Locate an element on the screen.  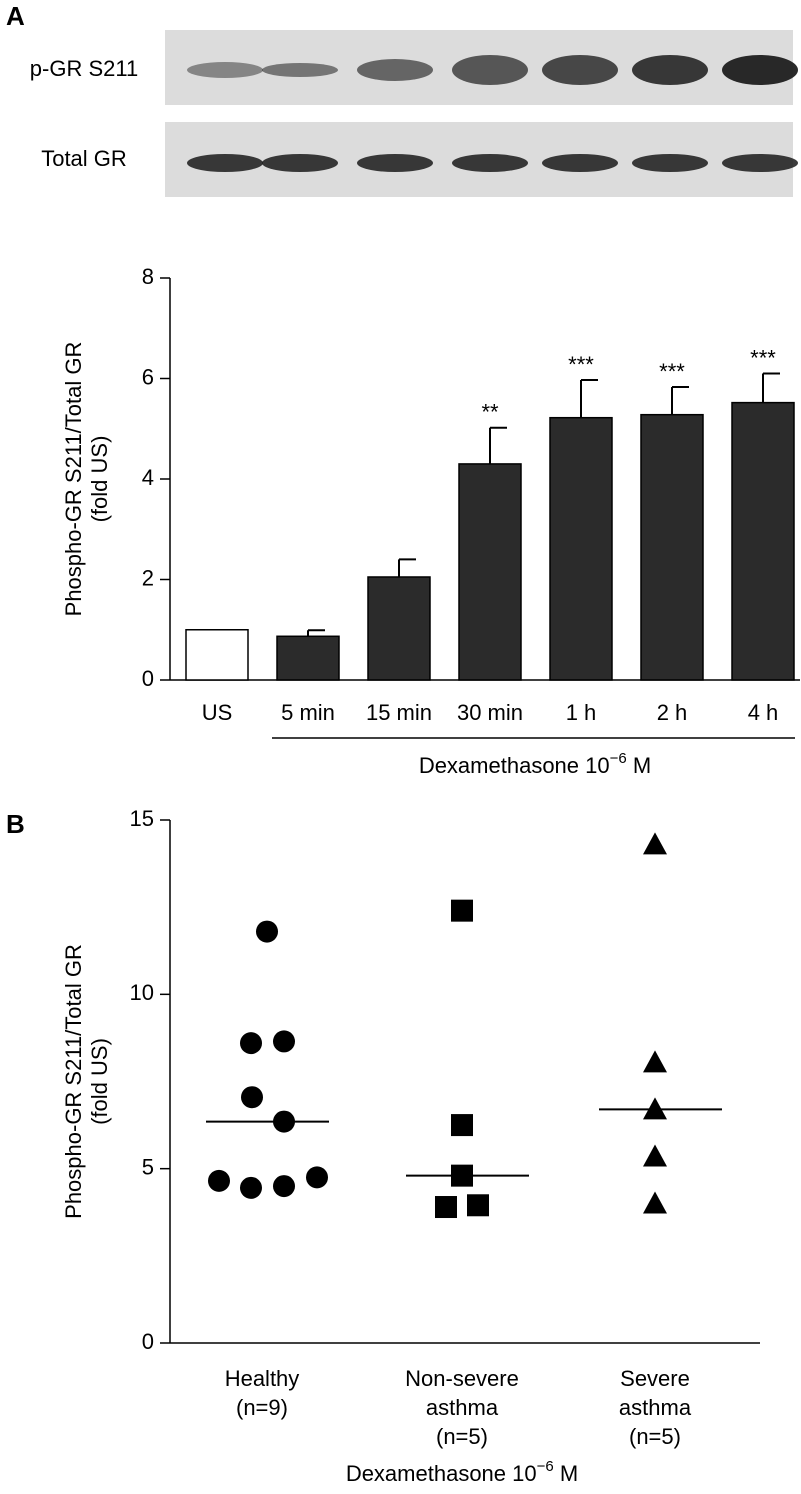
x-tick-label: 30 min is located at coordinates (490, 712).